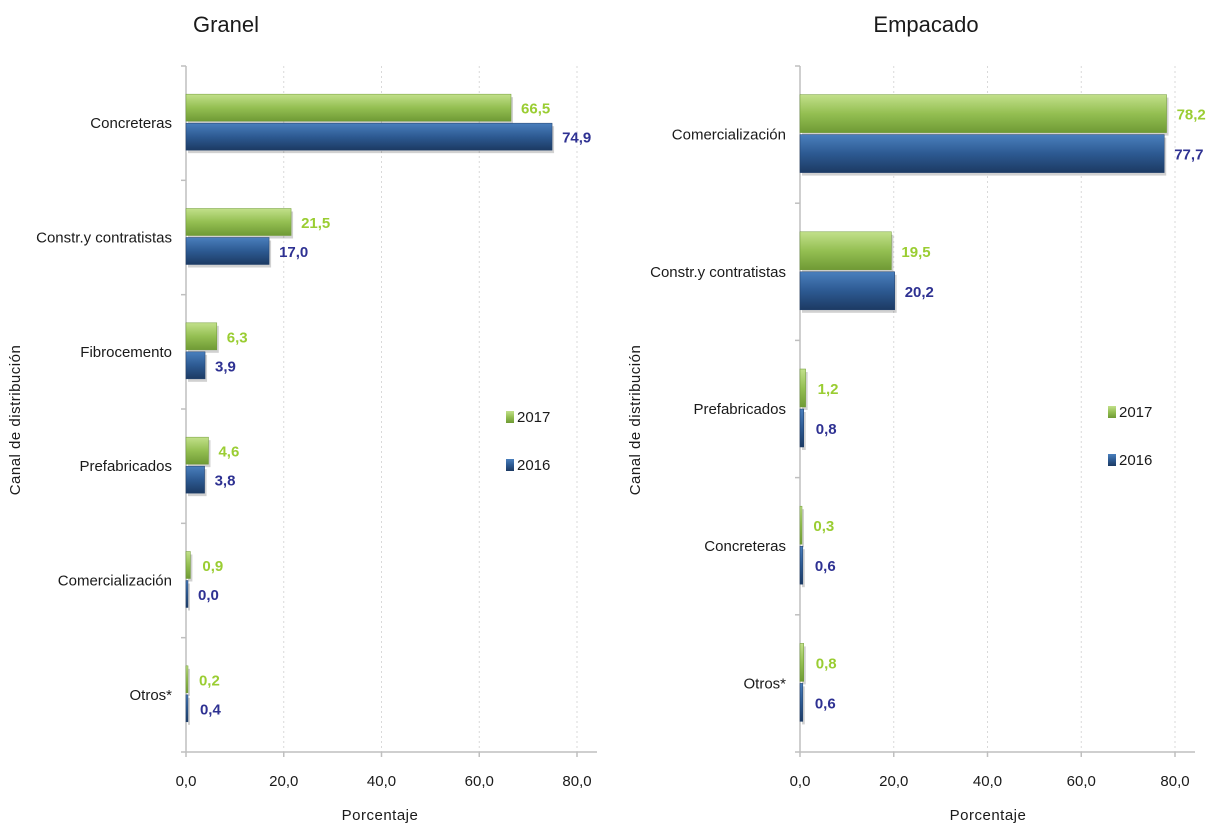  What do you see at coordinates (293, 252) in the screenshot?
I see `data-label-2016: 17,0` at bounding box center [293, 252].